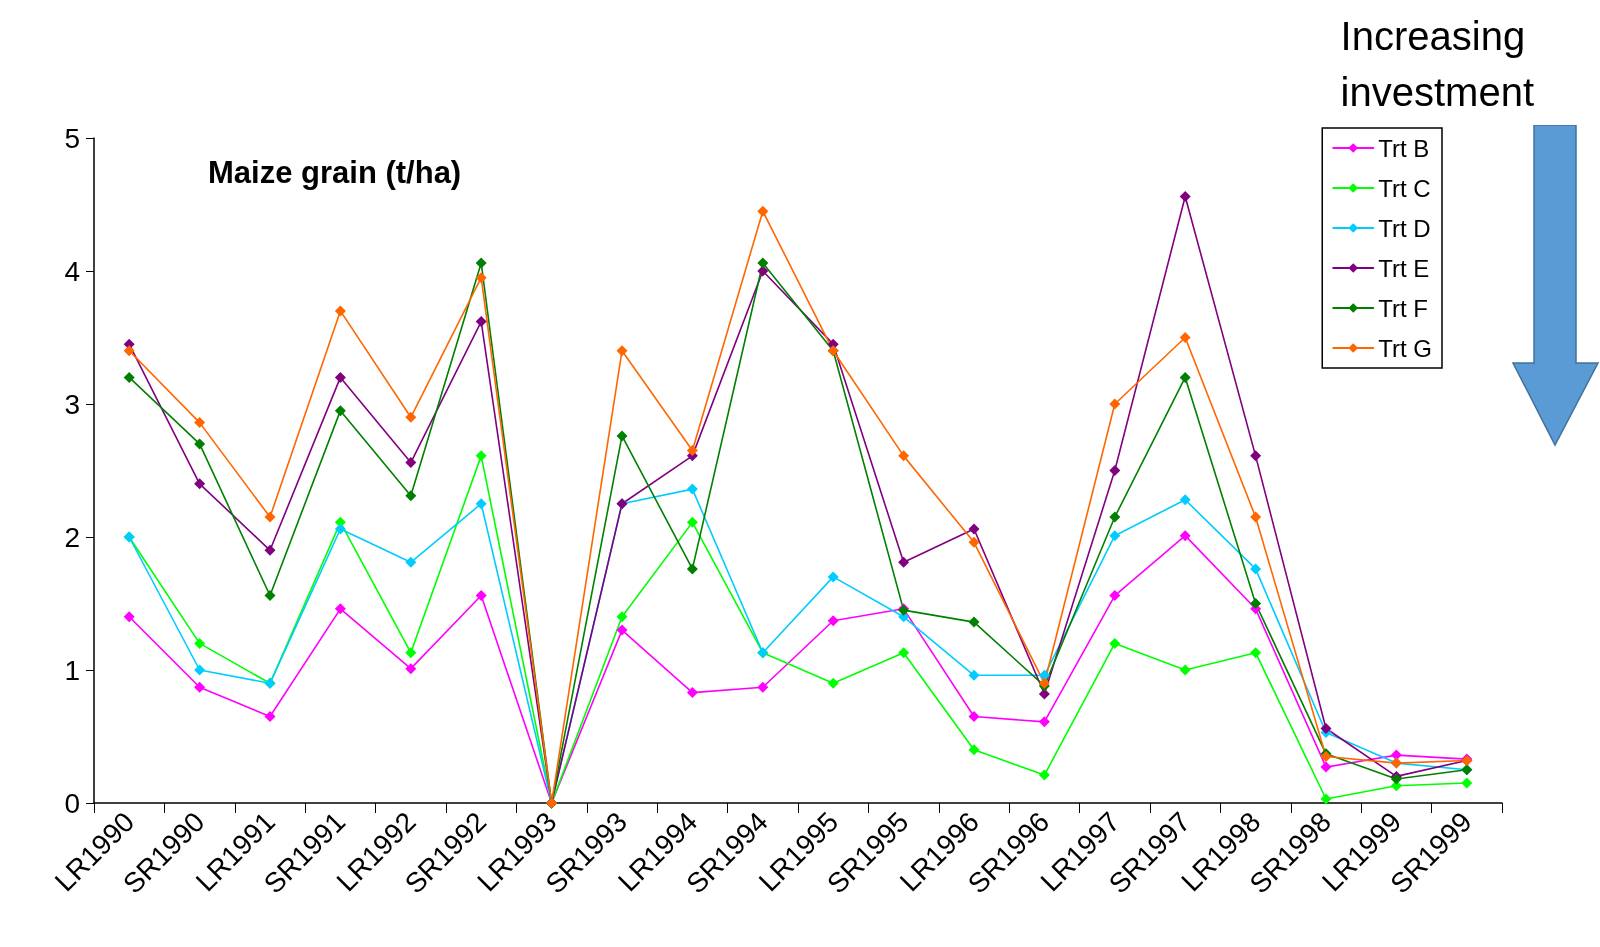 This screenshot has height=947, width=1600. Describe the element at coordinates (1403, 308) in the screenshot. I see `legend-label: Trt F` at that location.